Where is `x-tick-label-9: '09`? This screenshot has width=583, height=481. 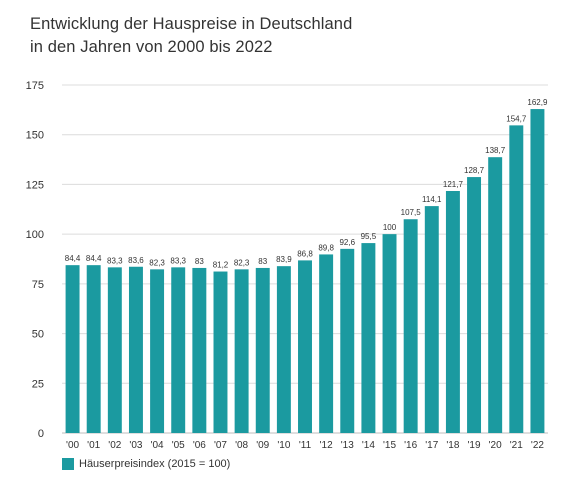
x-tick-label-9: '09 is located at coordinates (262, 445).